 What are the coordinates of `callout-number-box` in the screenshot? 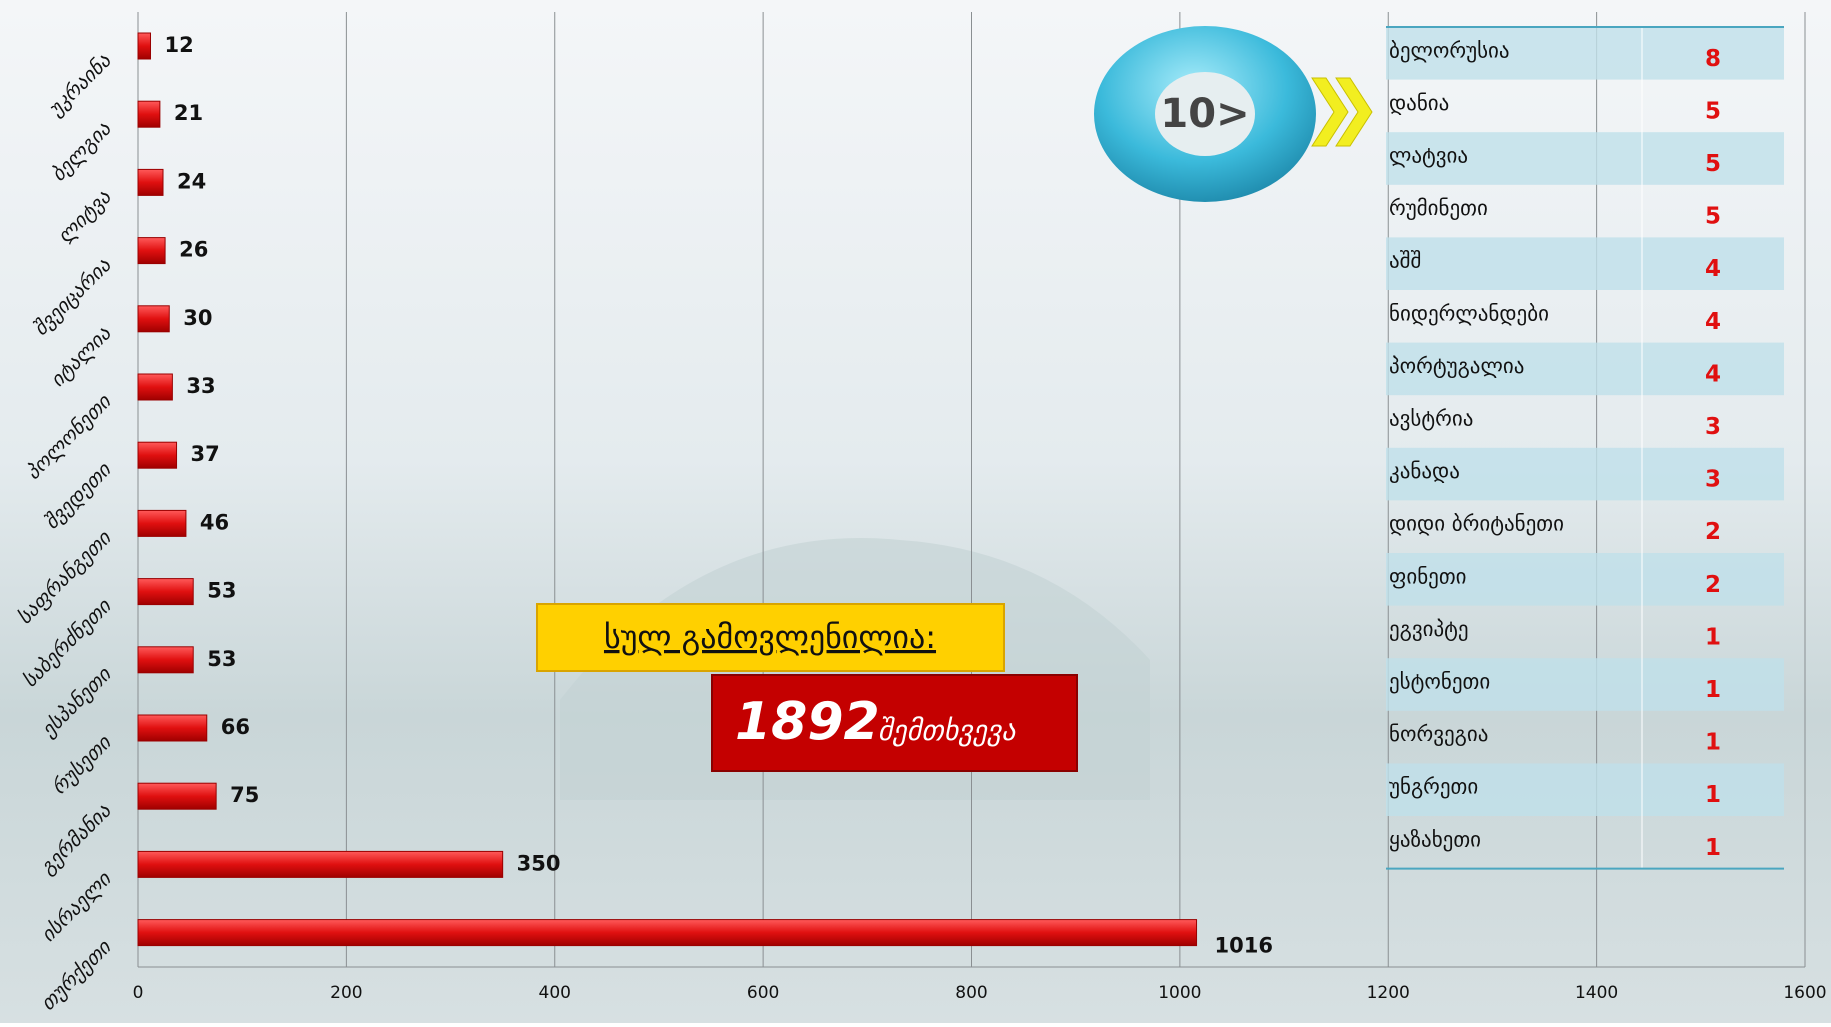 It's located at (894, 723).